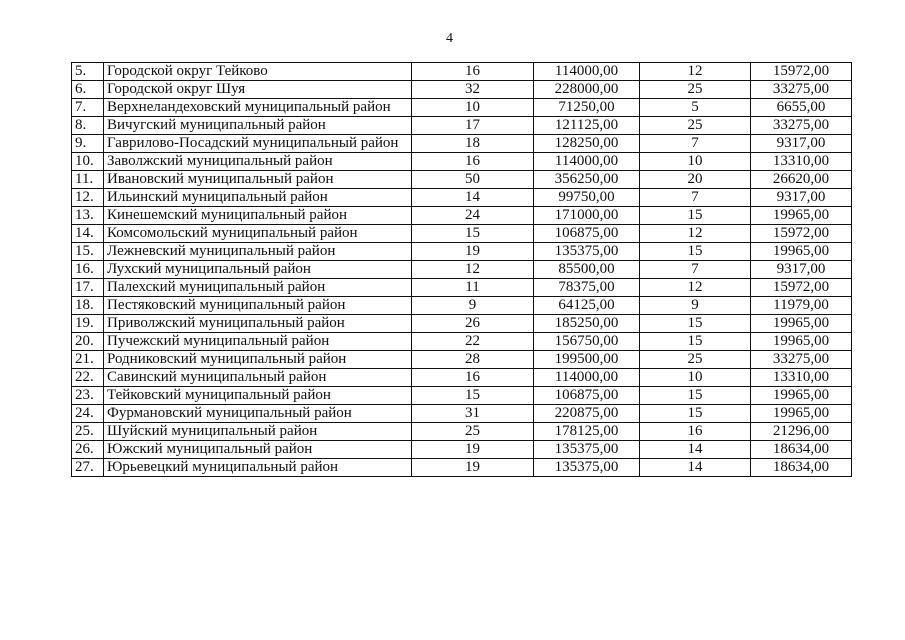  Describe the element at coordinates (257, 197) in the screenshot. I see `municipality-name: Ильинский муниципальный район` at that location.